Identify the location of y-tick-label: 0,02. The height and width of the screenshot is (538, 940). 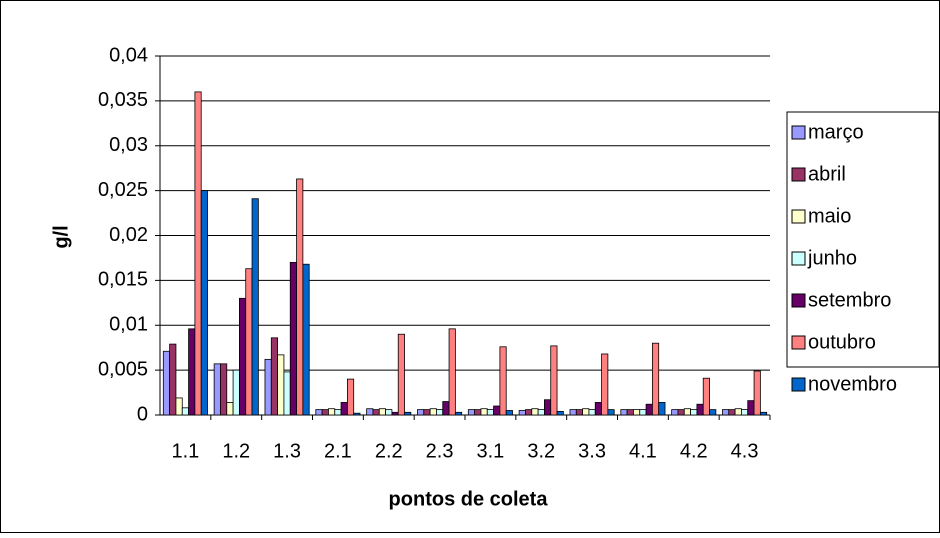
(128, 235).